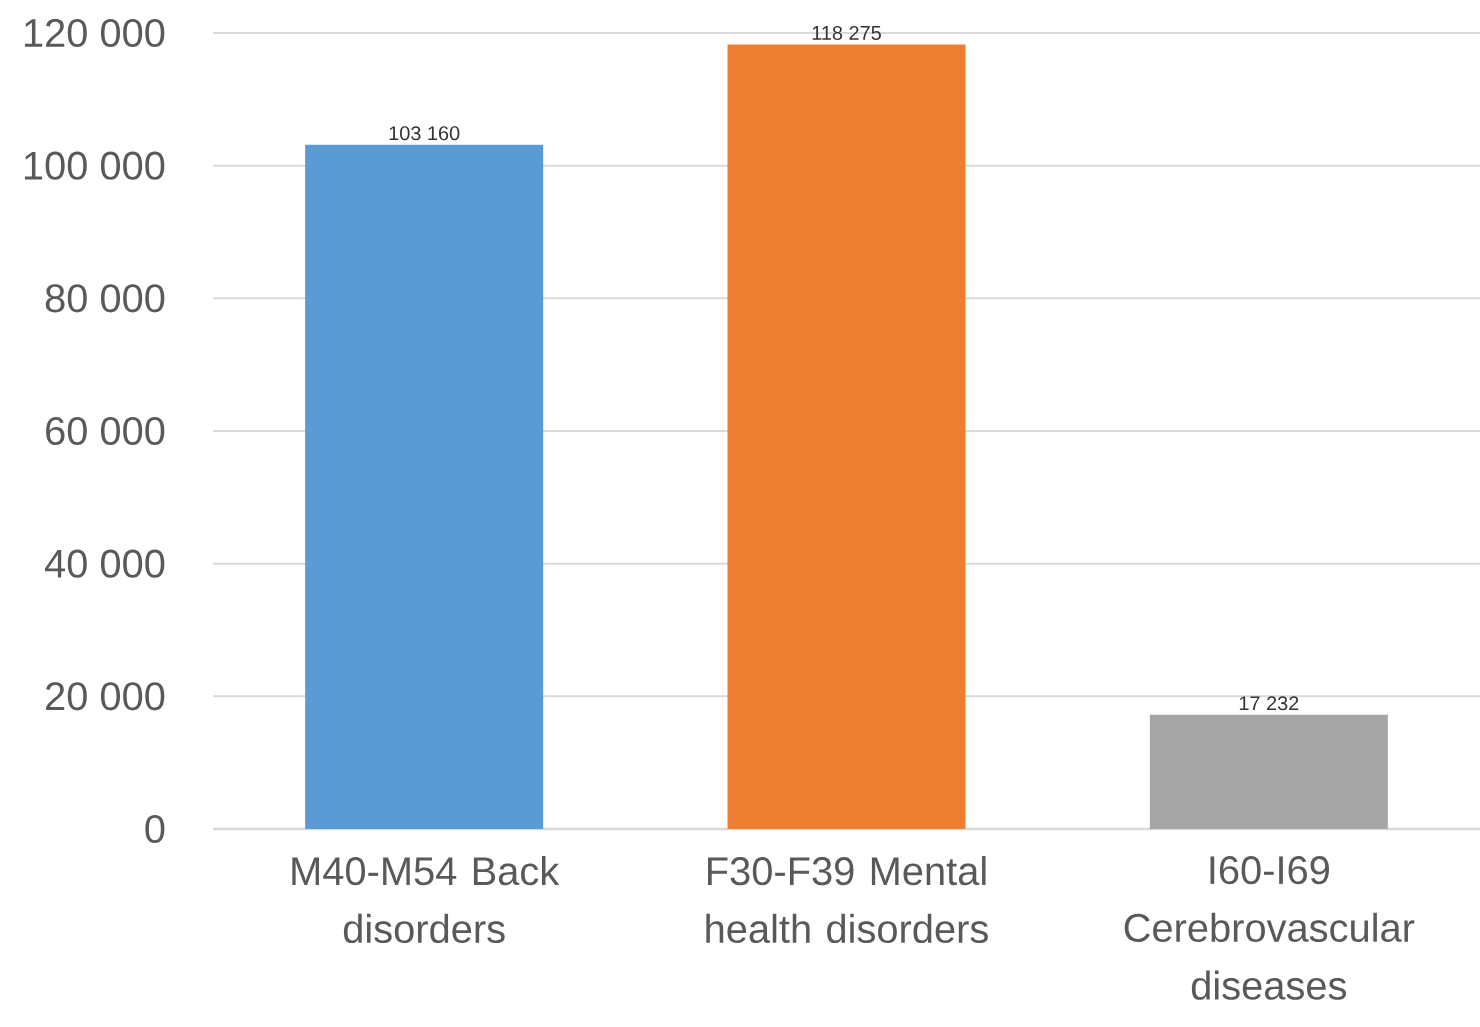 This screenshot has width=1480, height=1027. Describe the element at coordinates (94, 33) in the screenshot. I see `y-tick-label: 120 000` at that location.